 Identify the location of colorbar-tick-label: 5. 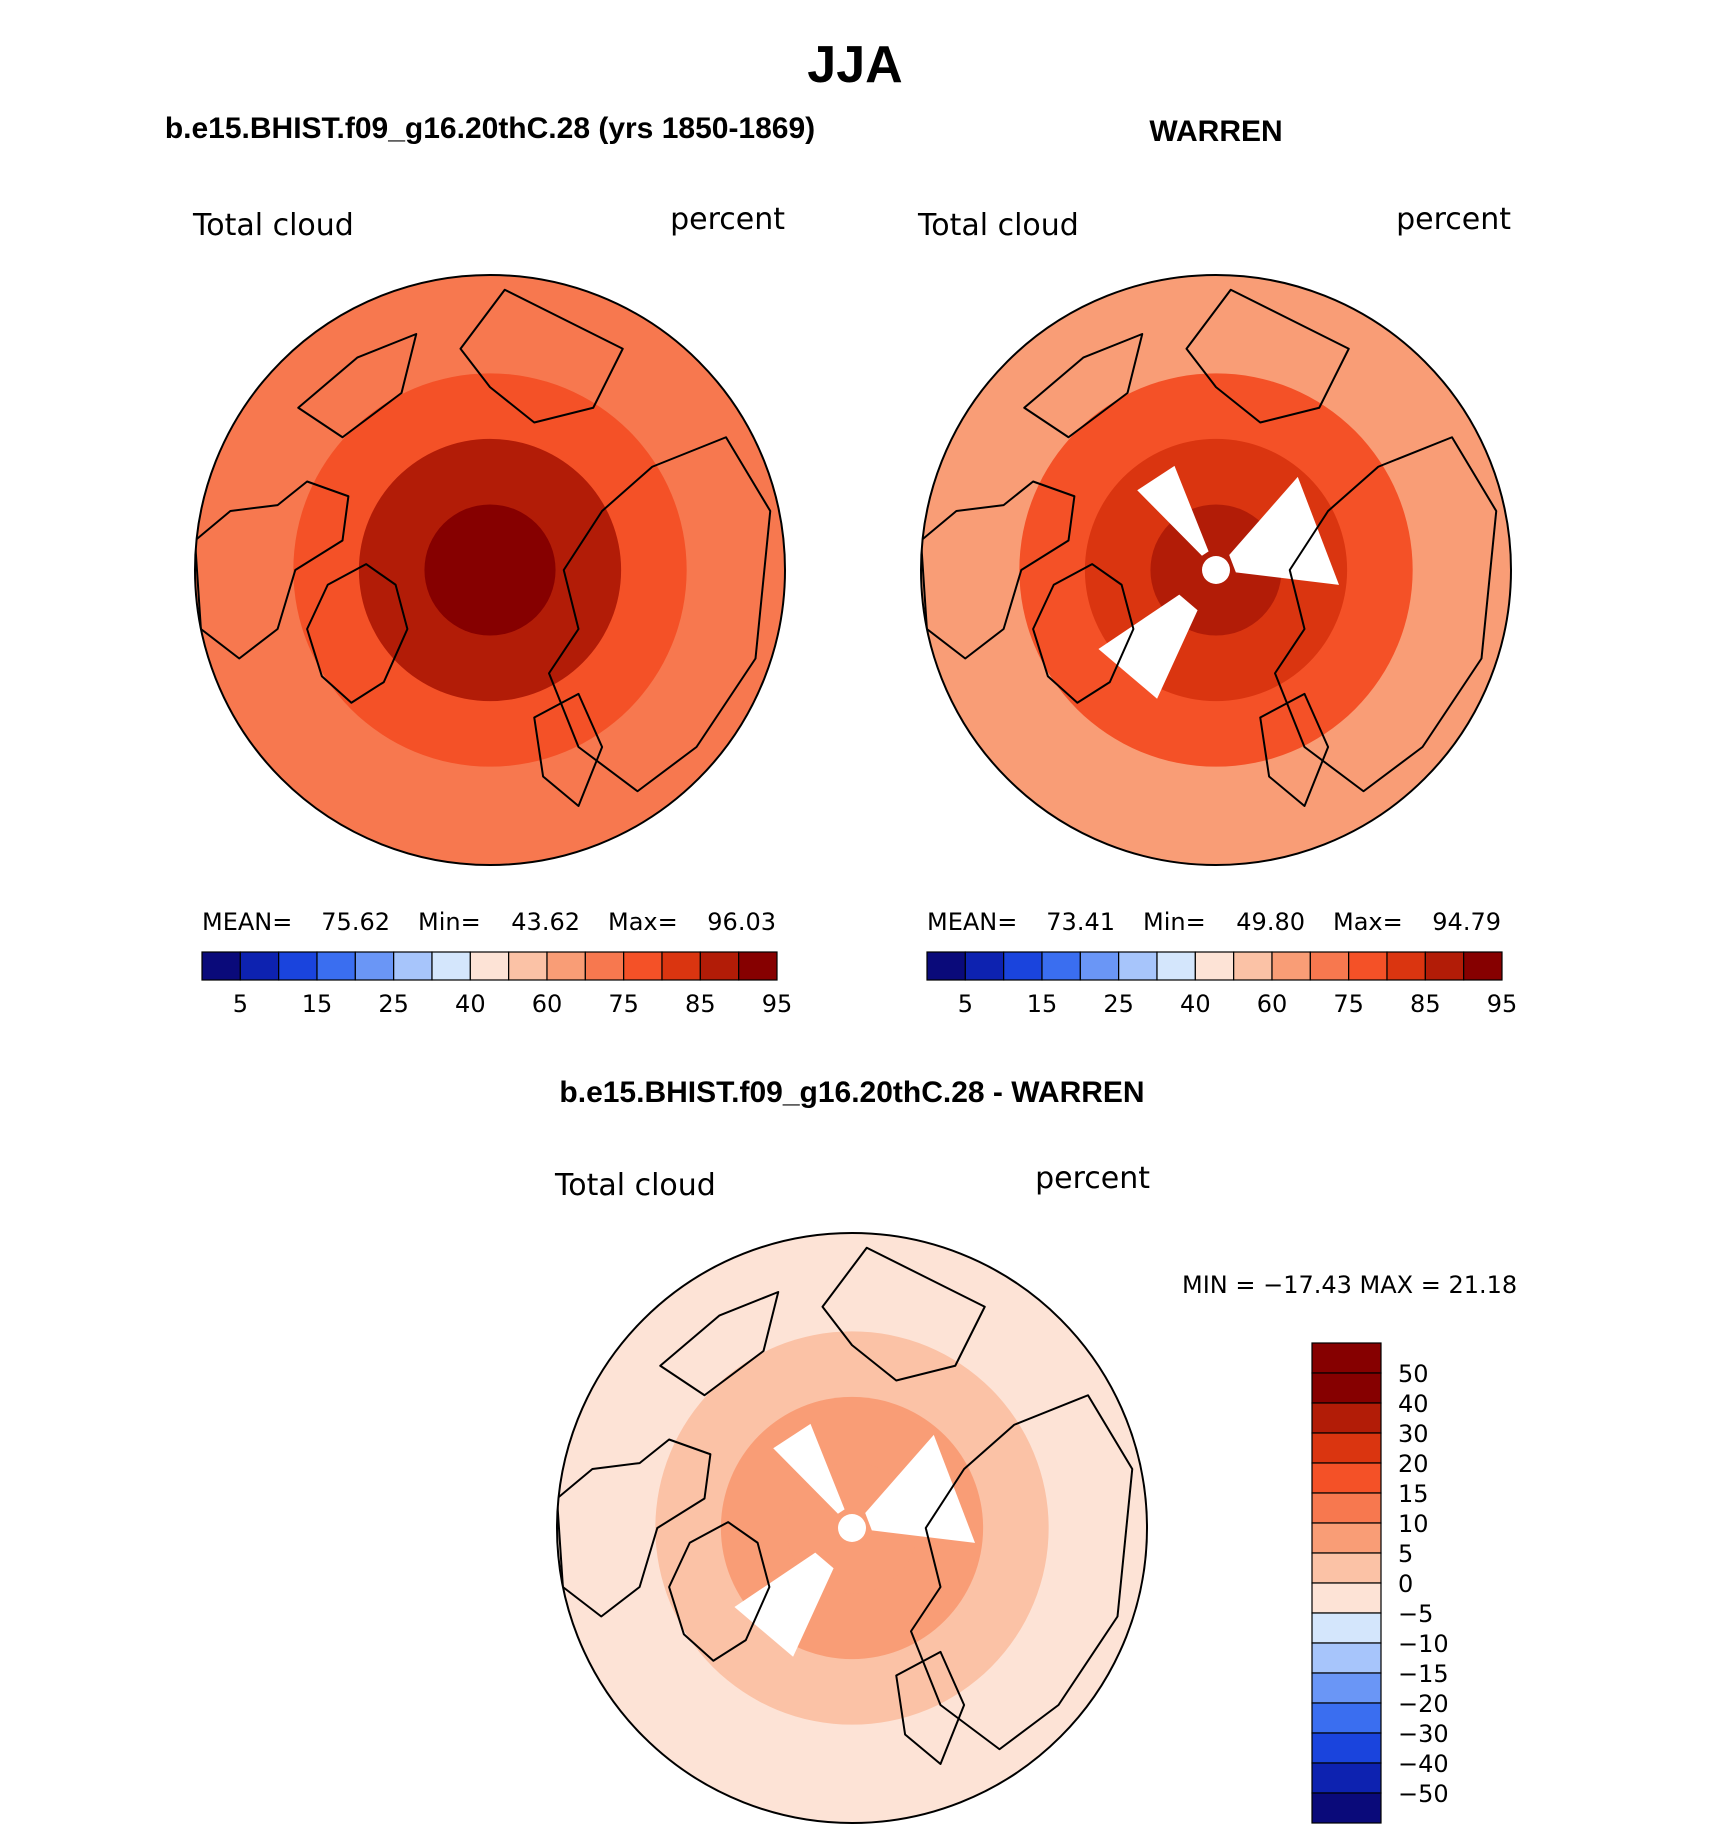
(240, 1004).